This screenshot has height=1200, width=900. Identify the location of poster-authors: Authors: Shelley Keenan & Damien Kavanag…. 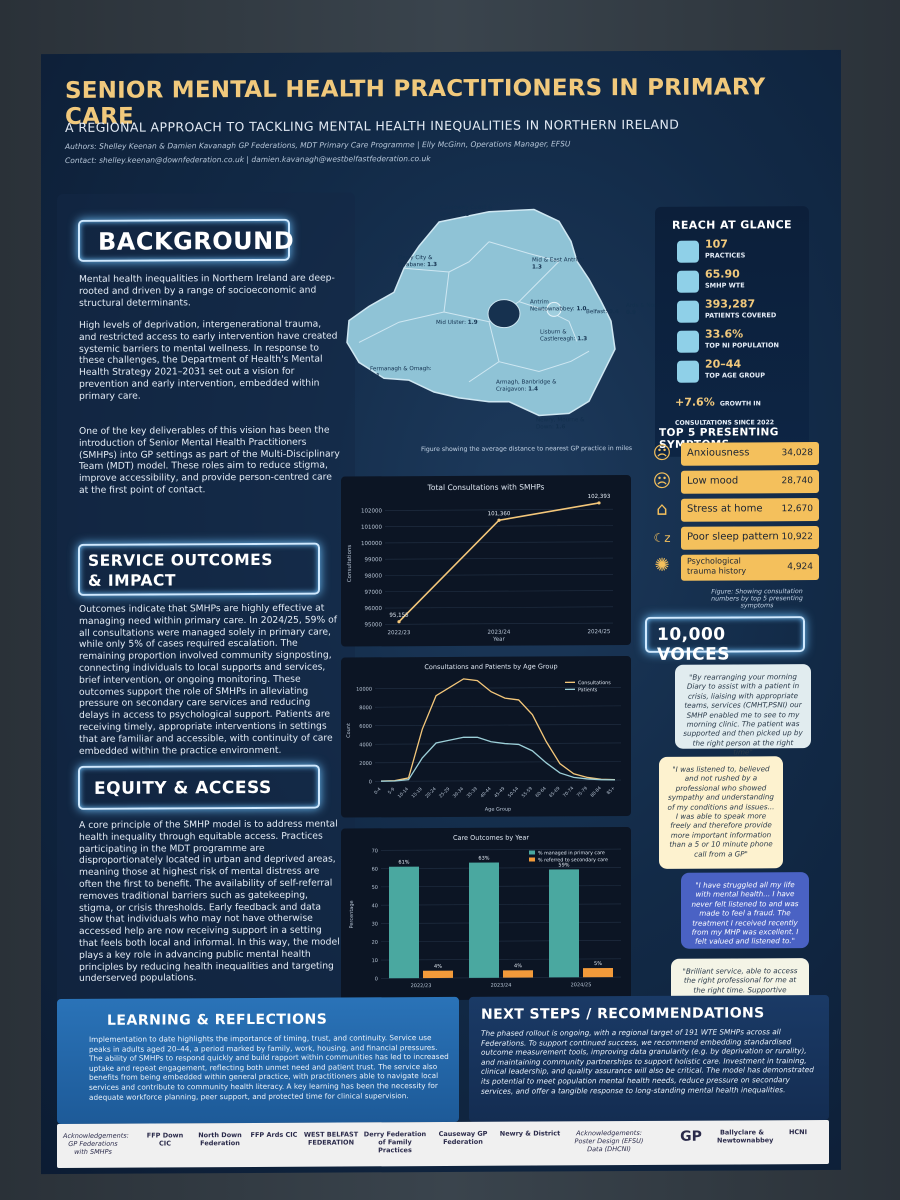
(318, 145).